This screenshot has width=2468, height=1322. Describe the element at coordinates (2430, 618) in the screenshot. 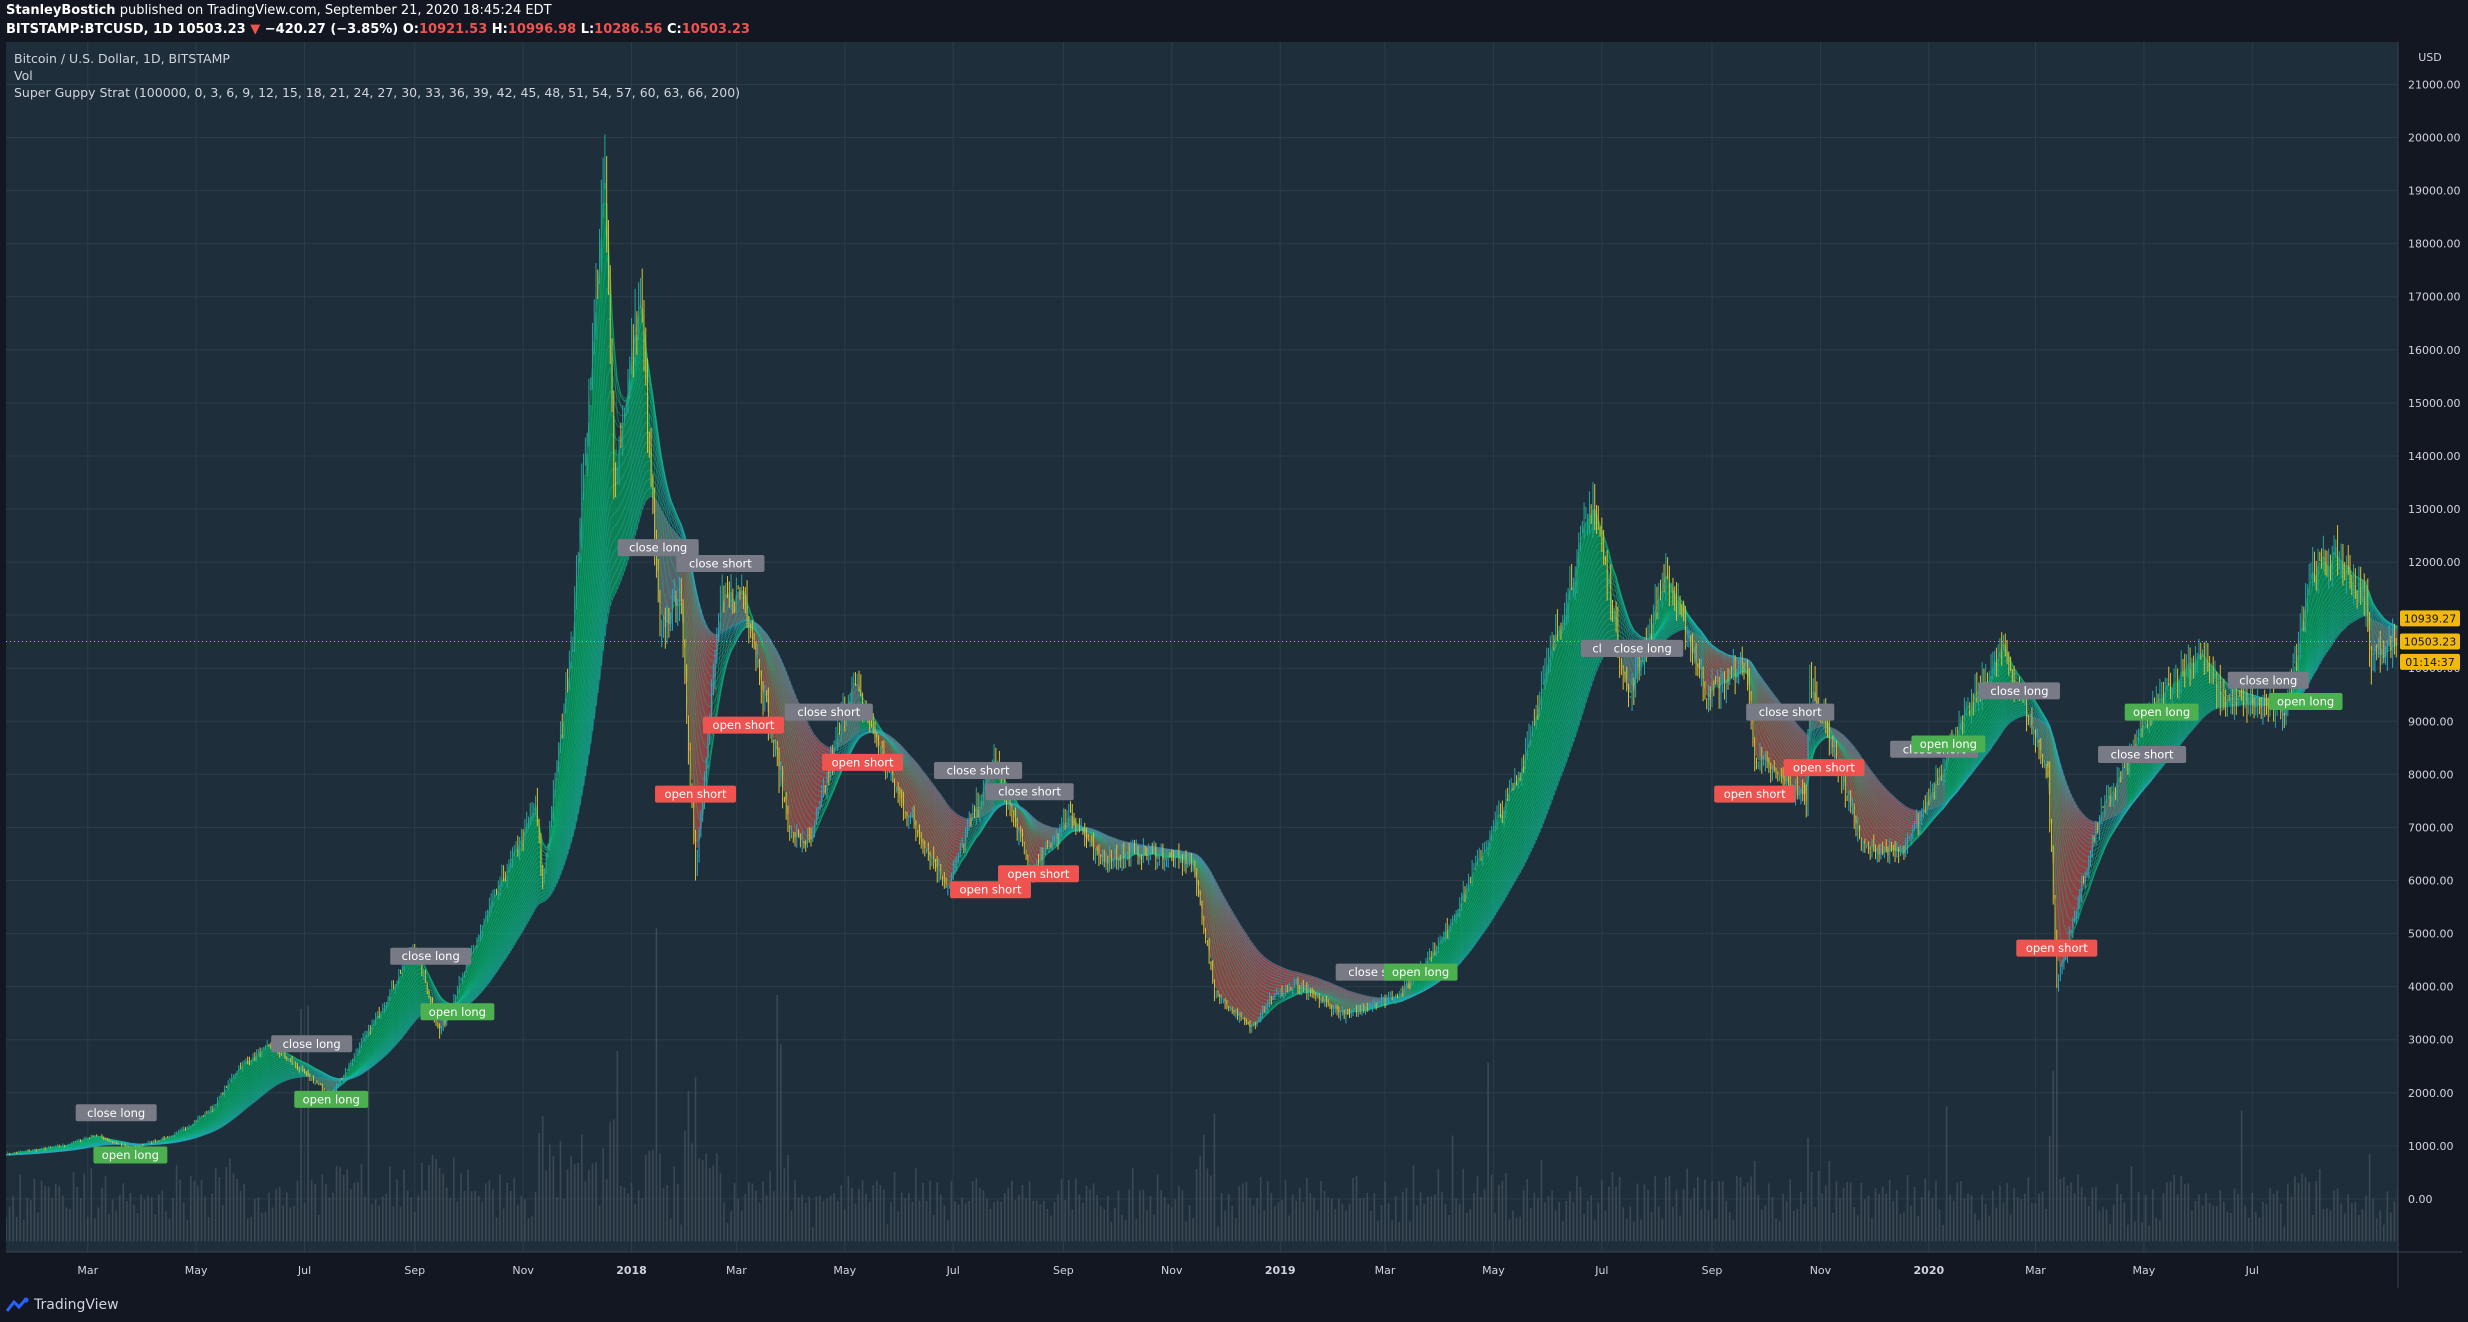

I see `price-flag-label: 10939.27` at that location.